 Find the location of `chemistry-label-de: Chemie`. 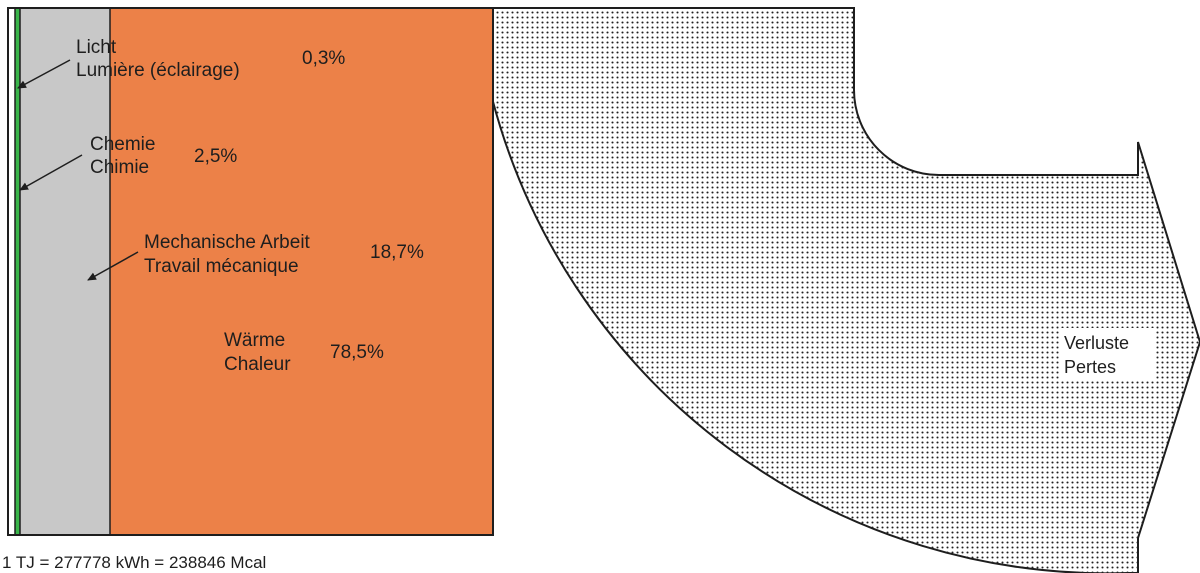

chemistry-label-de: Chemie is located at coordinates (122, 144).